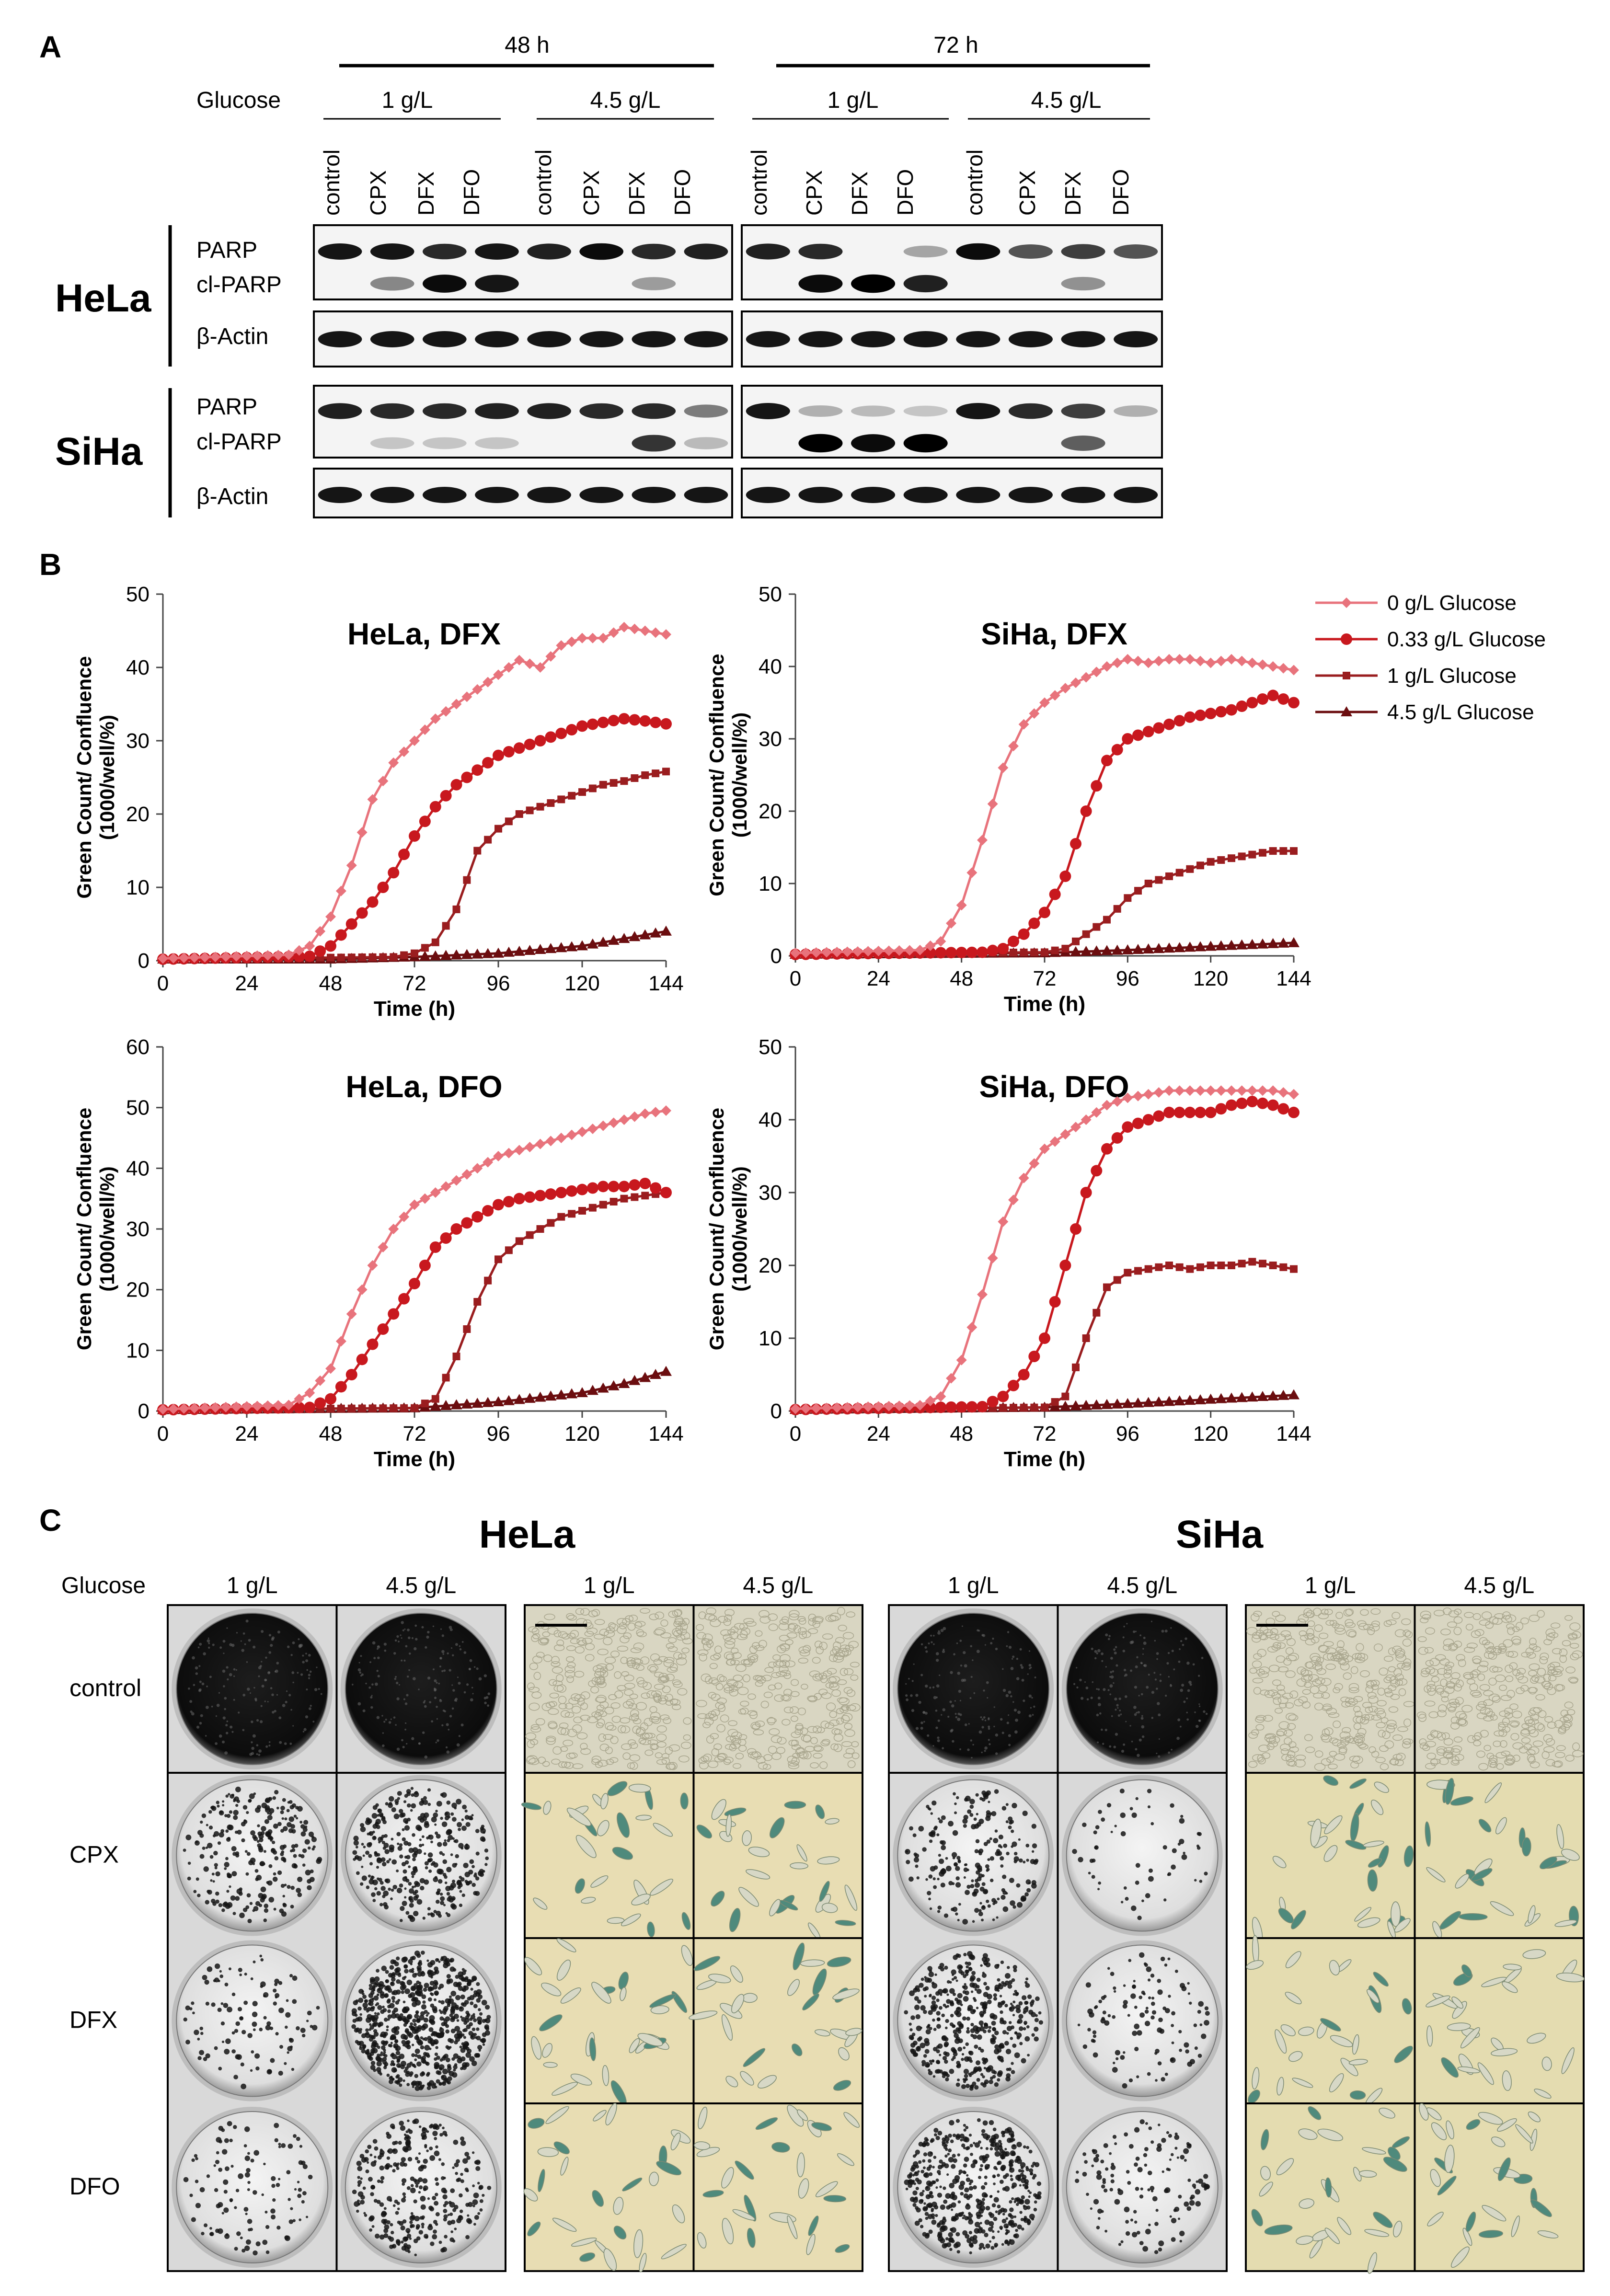 This screenshot has width=1610, height=2296. Describe the element at coordinates (138, 741) in the screenshot. I see `y-tick-label: 30` at that location.